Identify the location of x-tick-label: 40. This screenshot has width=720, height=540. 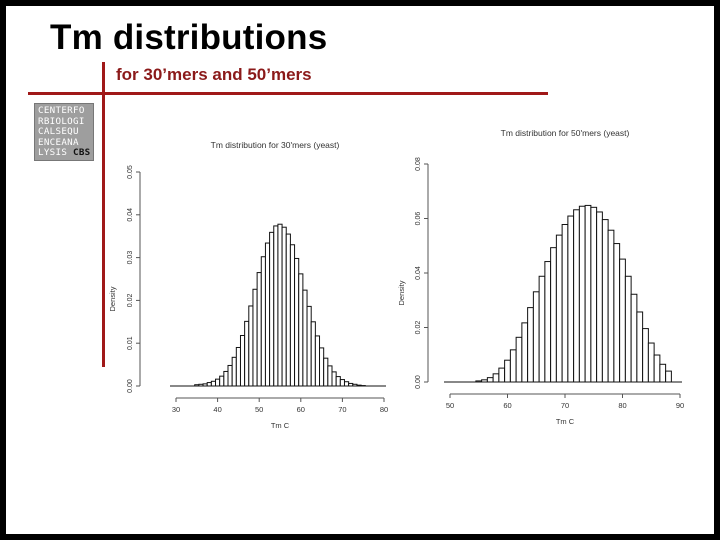
(217, 409).